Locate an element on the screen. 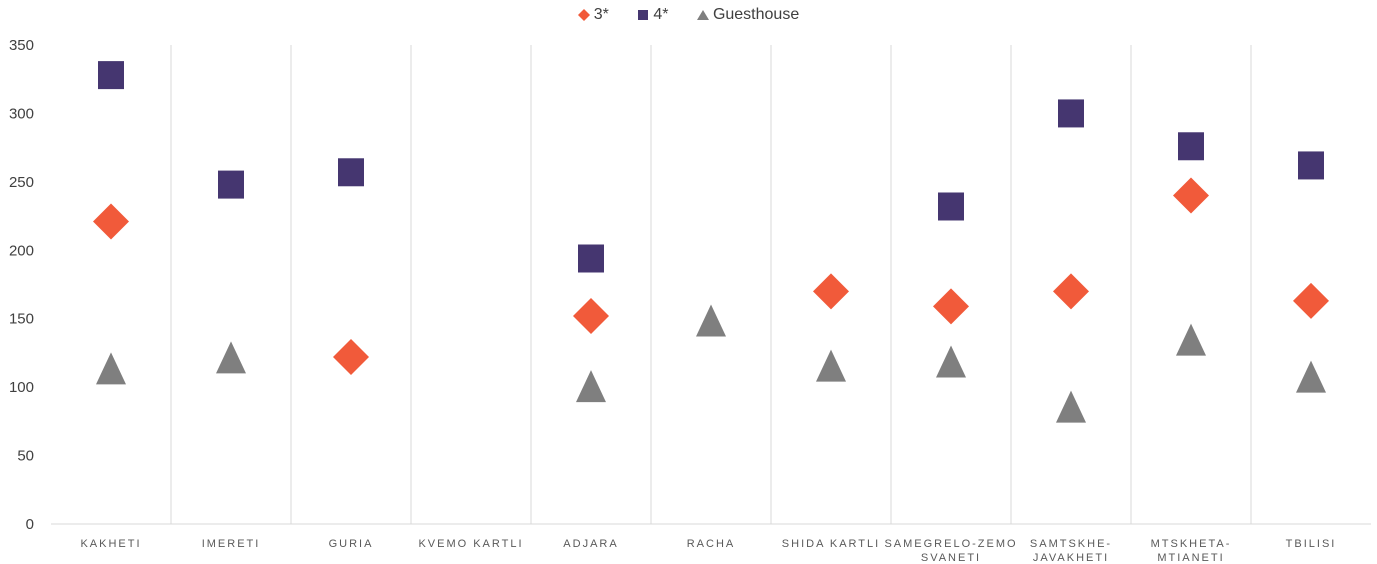 The width and height of the screenshot is (1377, 564). x-category-label: SVANETI is located at coordinates (951, 558).